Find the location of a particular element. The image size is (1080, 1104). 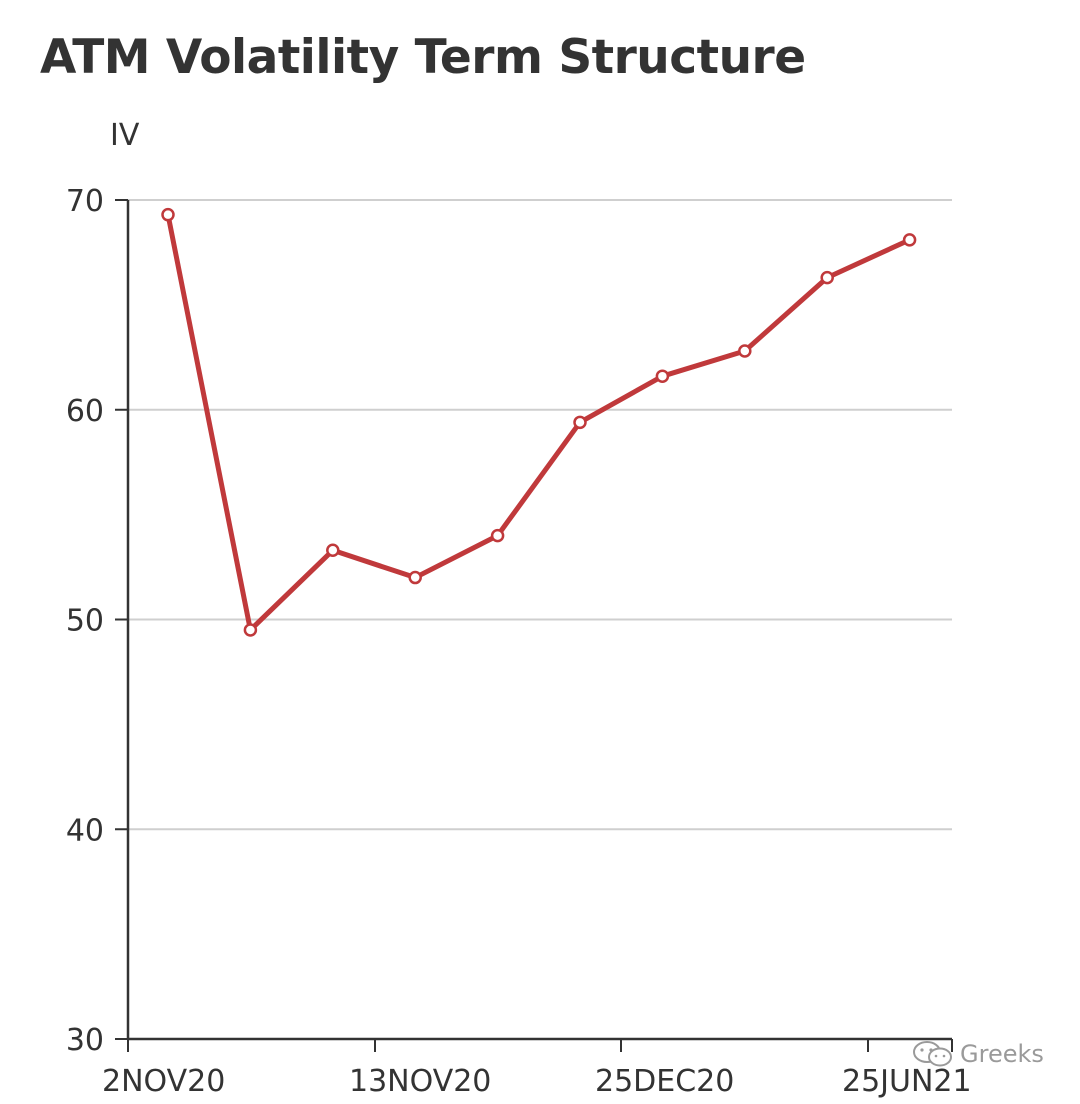

wechat-icon is located at coordinates (932, 1054).